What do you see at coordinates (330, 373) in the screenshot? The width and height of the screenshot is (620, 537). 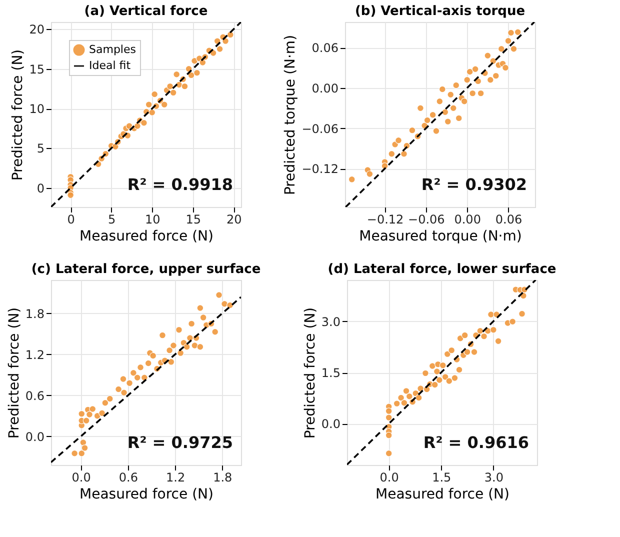 I see `y-tick-label: 1.5` at bounding box center [330, 373].